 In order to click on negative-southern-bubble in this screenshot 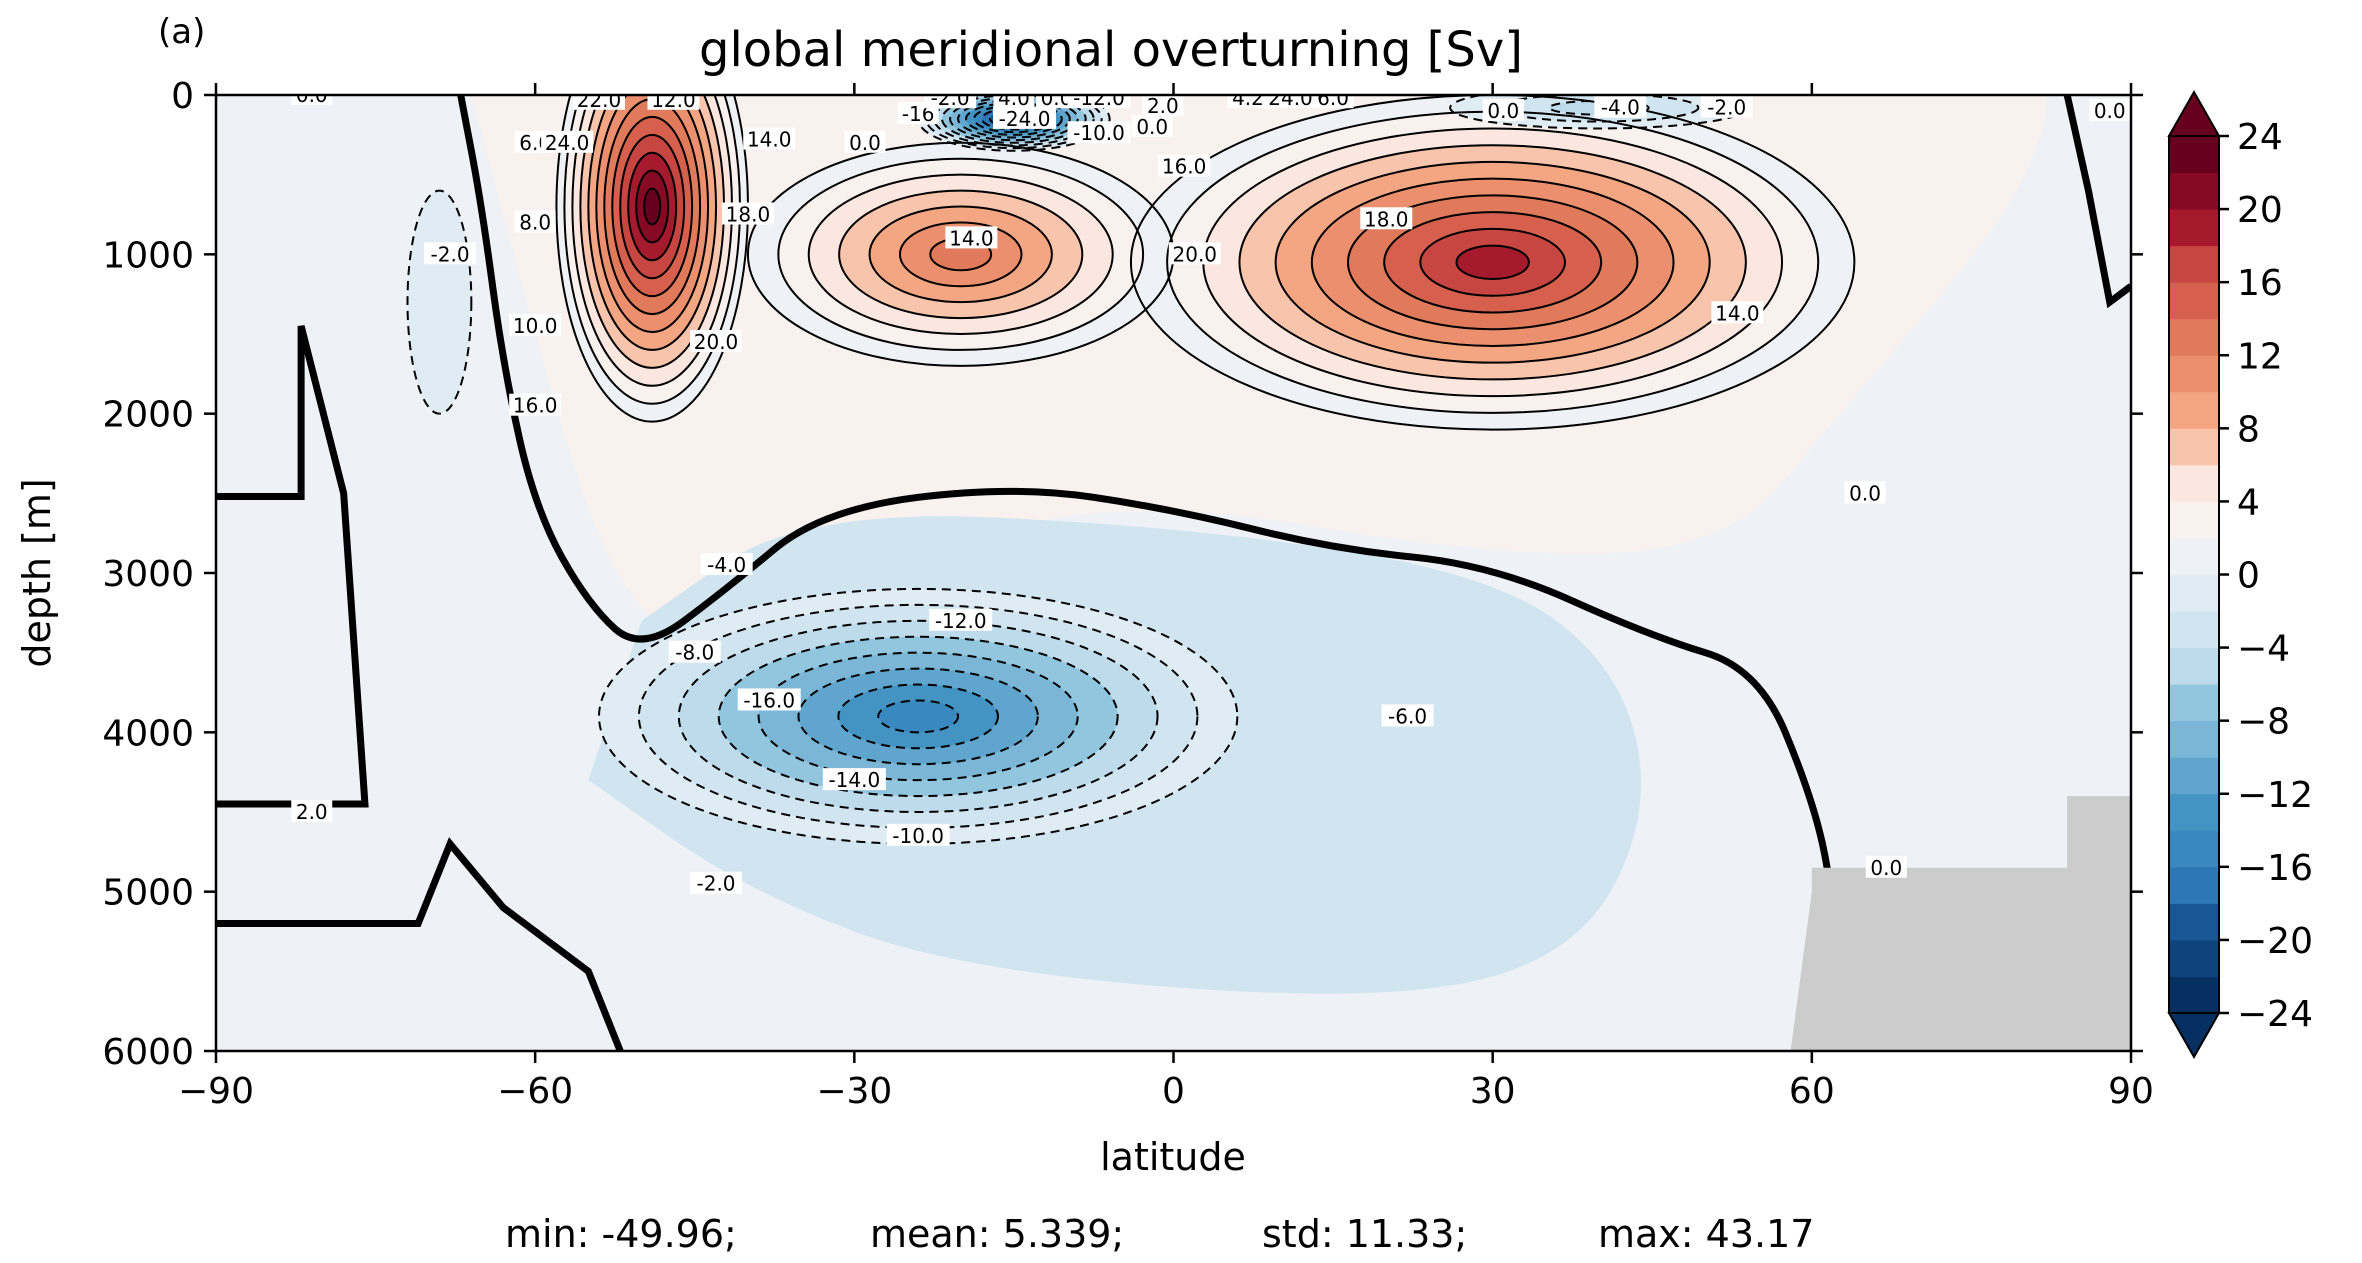, I will do `click(439, 302)`.